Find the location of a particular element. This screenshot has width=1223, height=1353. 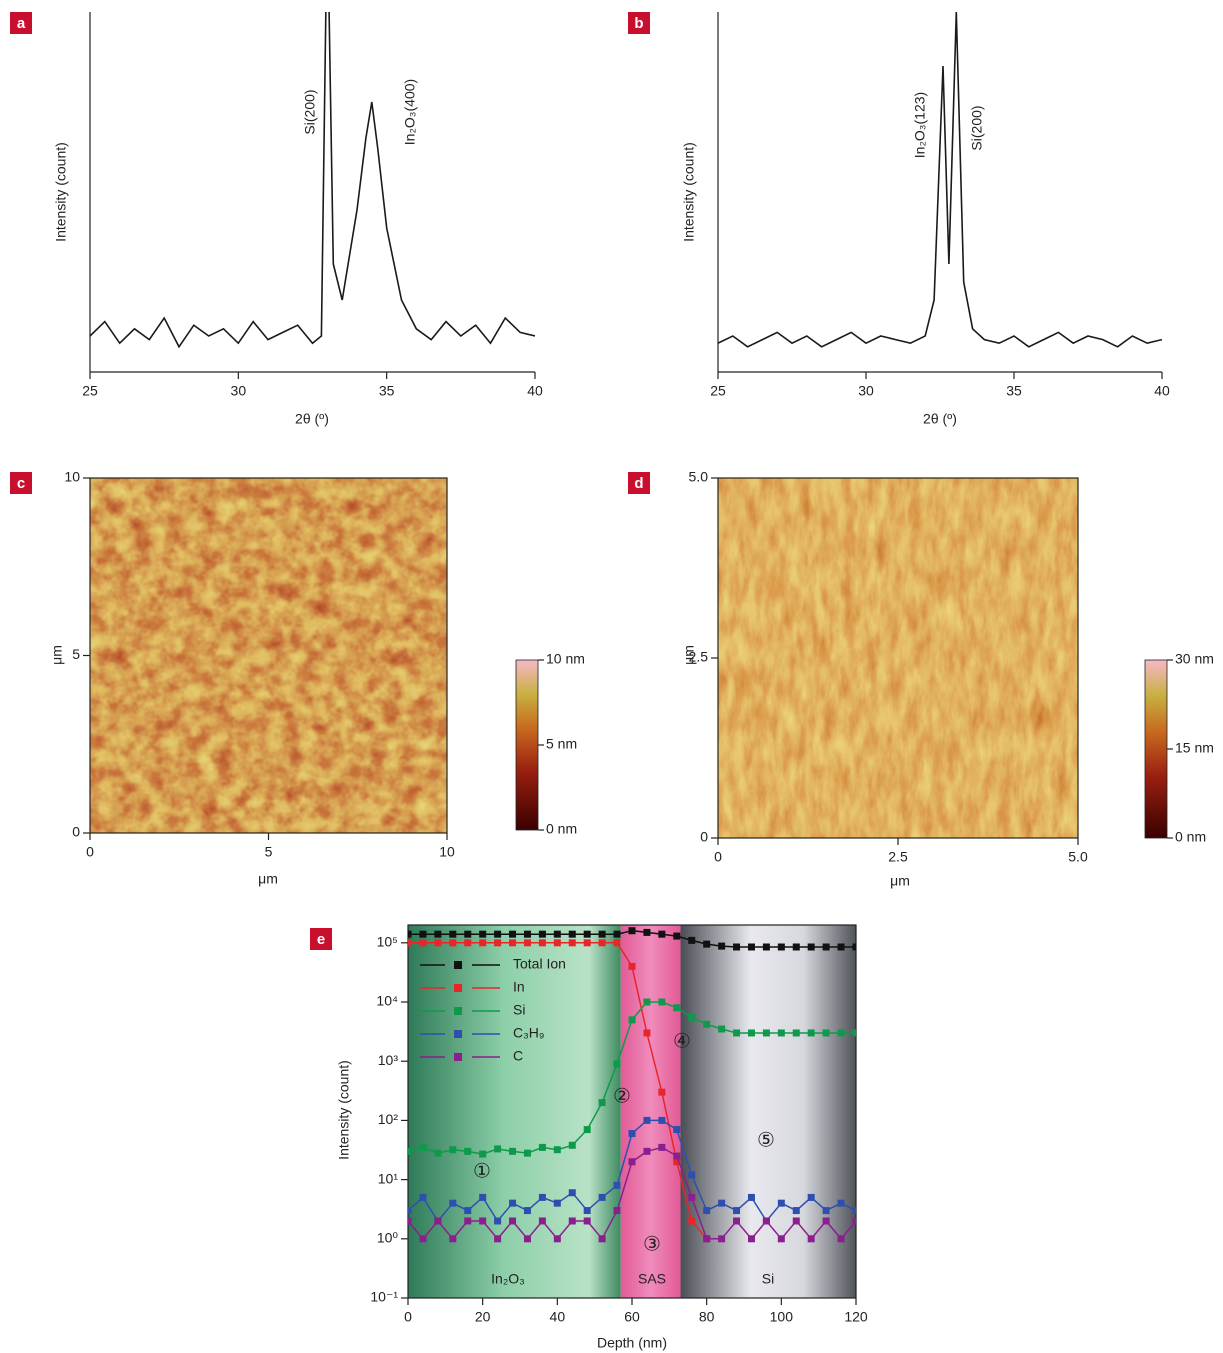

xrd-line is located at coordinates (940, 180).